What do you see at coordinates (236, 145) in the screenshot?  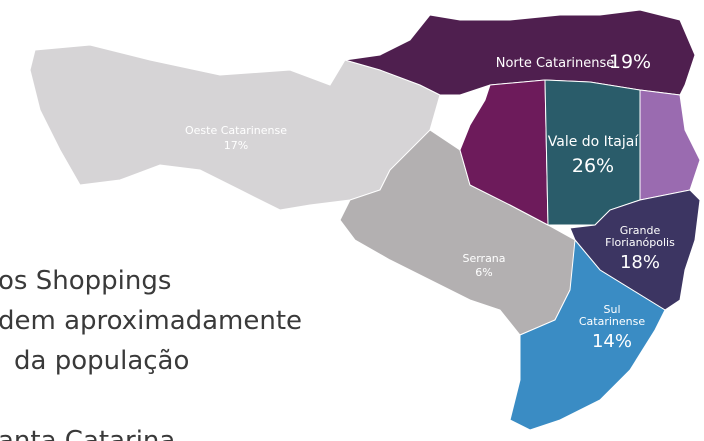 I see `region-share: 17%` at bounding box center [236, 145].